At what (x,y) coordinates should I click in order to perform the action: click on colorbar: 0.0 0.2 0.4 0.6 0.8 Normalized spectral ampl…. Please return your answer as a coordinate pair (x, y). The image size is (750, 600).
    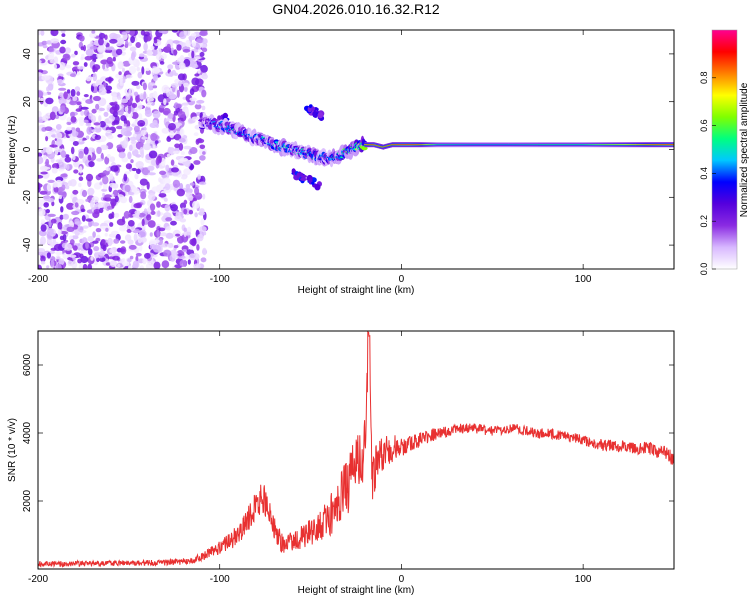
    Looking at the image, I should click on (724, 152).